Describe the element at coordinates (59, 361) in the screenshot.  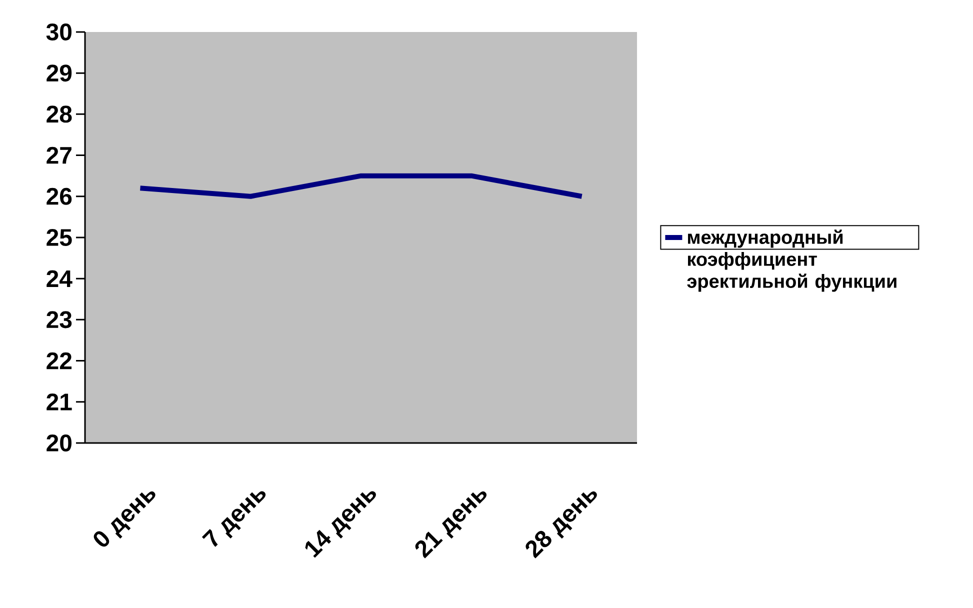
I see `y-tick-label: 22` at that location.